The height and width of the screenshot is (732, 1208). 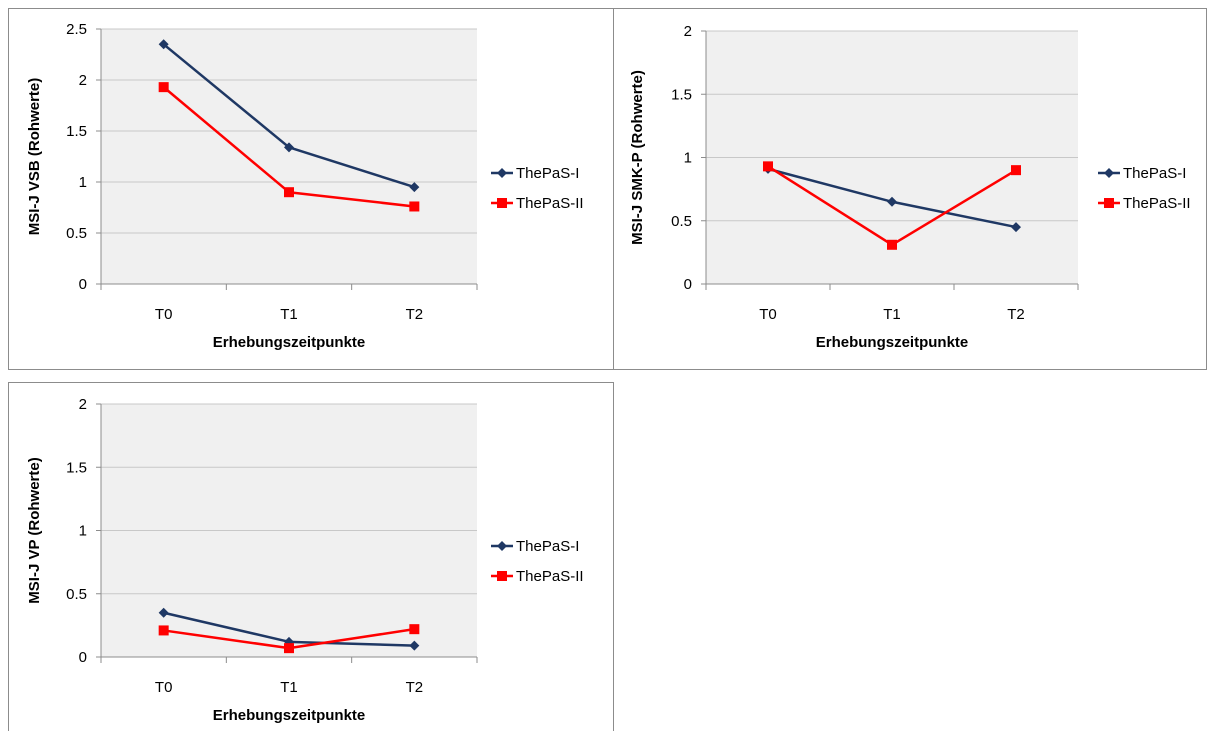 I want to click on plot-area, so click(x=289, y=156).